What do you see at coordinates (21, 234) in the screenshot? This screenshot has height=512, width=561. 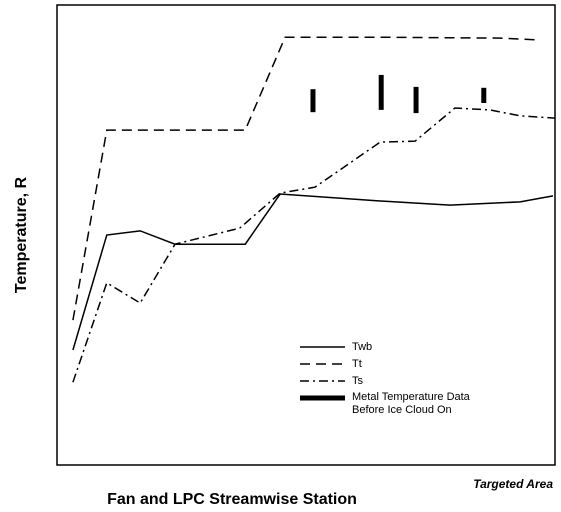 I see `y-axis-label: Temperature, R` at bounding box center [21, 234].